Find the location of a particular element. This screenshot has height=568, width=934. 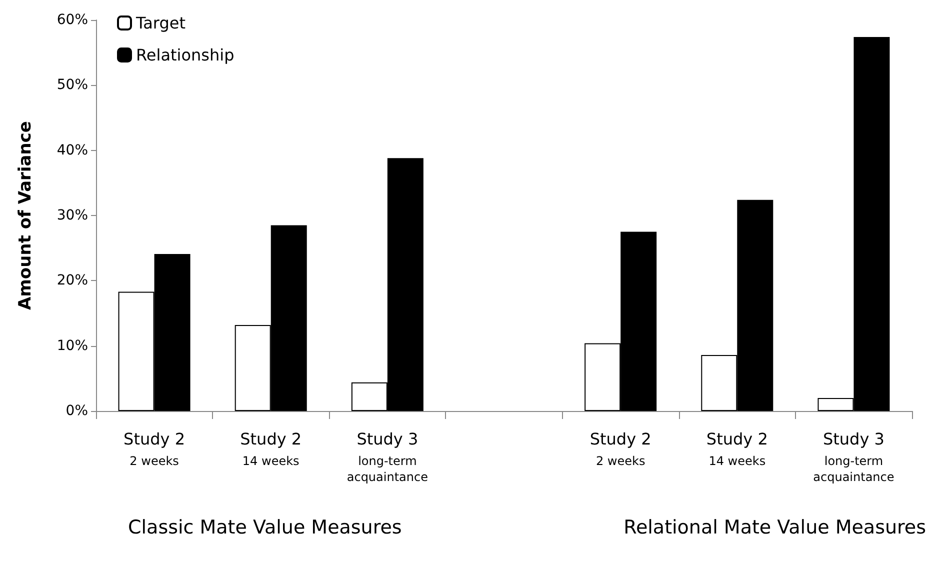

y-tick-label: 50% is located at coordinates (72, 85).